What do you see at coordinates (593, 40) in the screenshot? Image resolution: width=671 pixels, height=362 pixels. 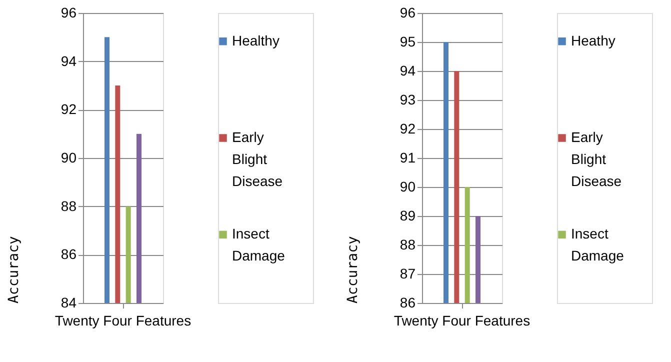 I see `legend-label: Heathy` at bounding box center [593, 40].